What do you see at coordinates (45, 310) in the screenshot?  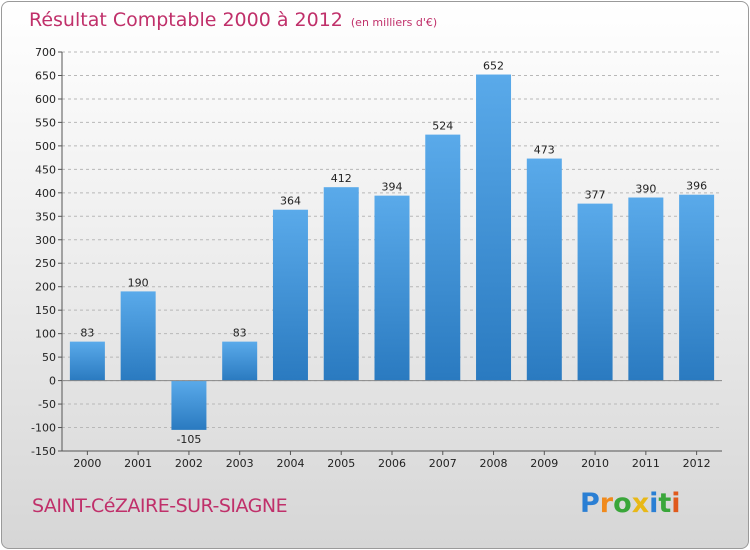 I see `y-tick-label: 150` at bounding box center [45, 310].